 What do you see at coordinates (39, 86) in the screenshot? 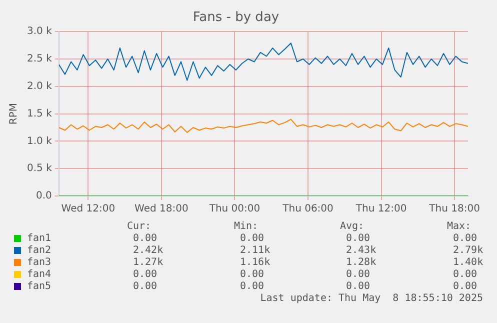
I see `y-tick-label: 2.0 k` at bounding box center [39, 86].